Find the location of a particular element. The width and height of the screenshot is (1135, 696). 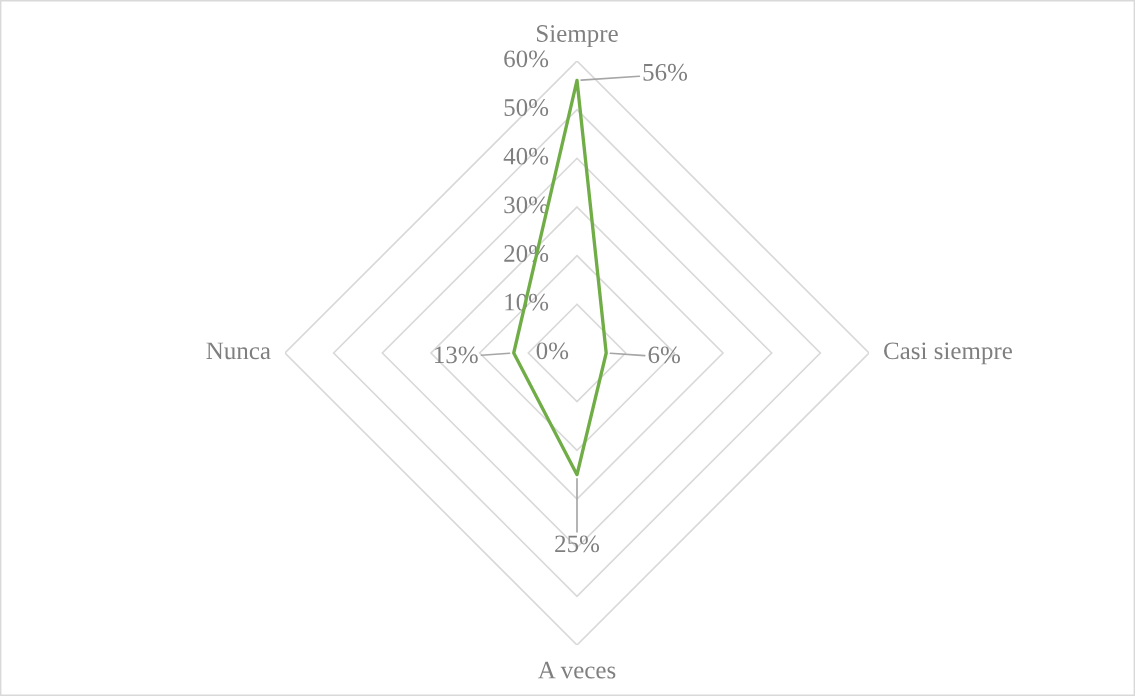

data-label: 6% is located at coordinates (664, 355).